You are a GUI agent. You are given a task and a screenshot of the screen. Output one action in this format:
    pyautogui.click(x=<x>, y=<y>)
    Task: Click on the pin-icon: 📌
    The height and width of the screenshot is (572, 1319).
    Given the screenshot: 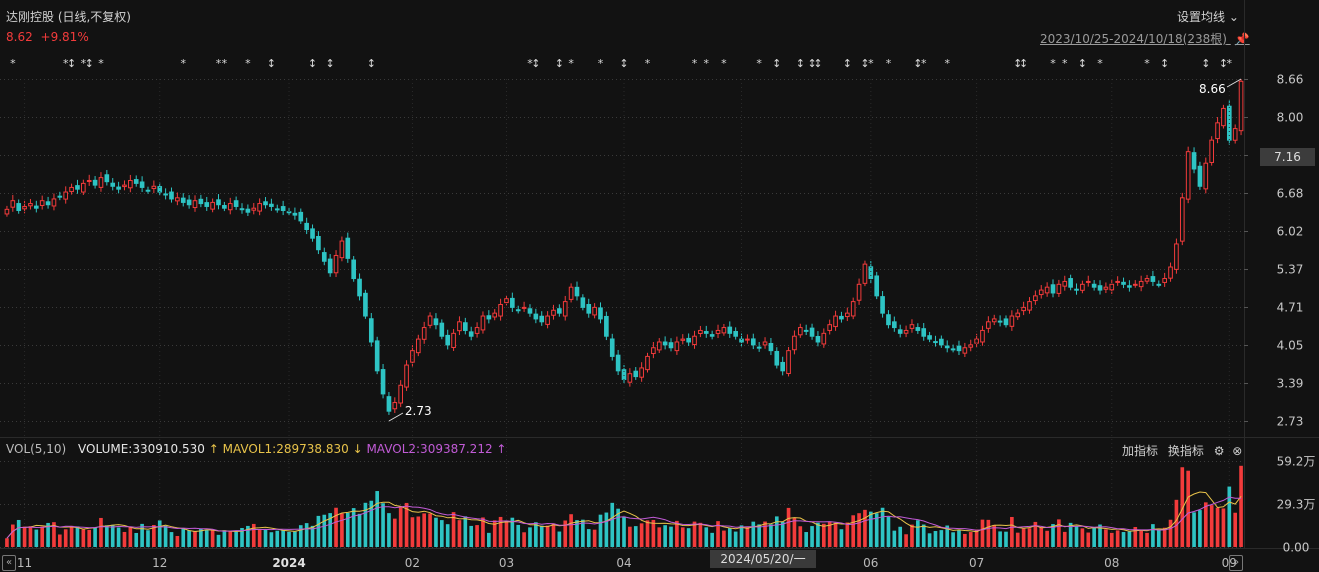 What is the action you would take?
    pyautogui.click(x=1242, y=39)
    